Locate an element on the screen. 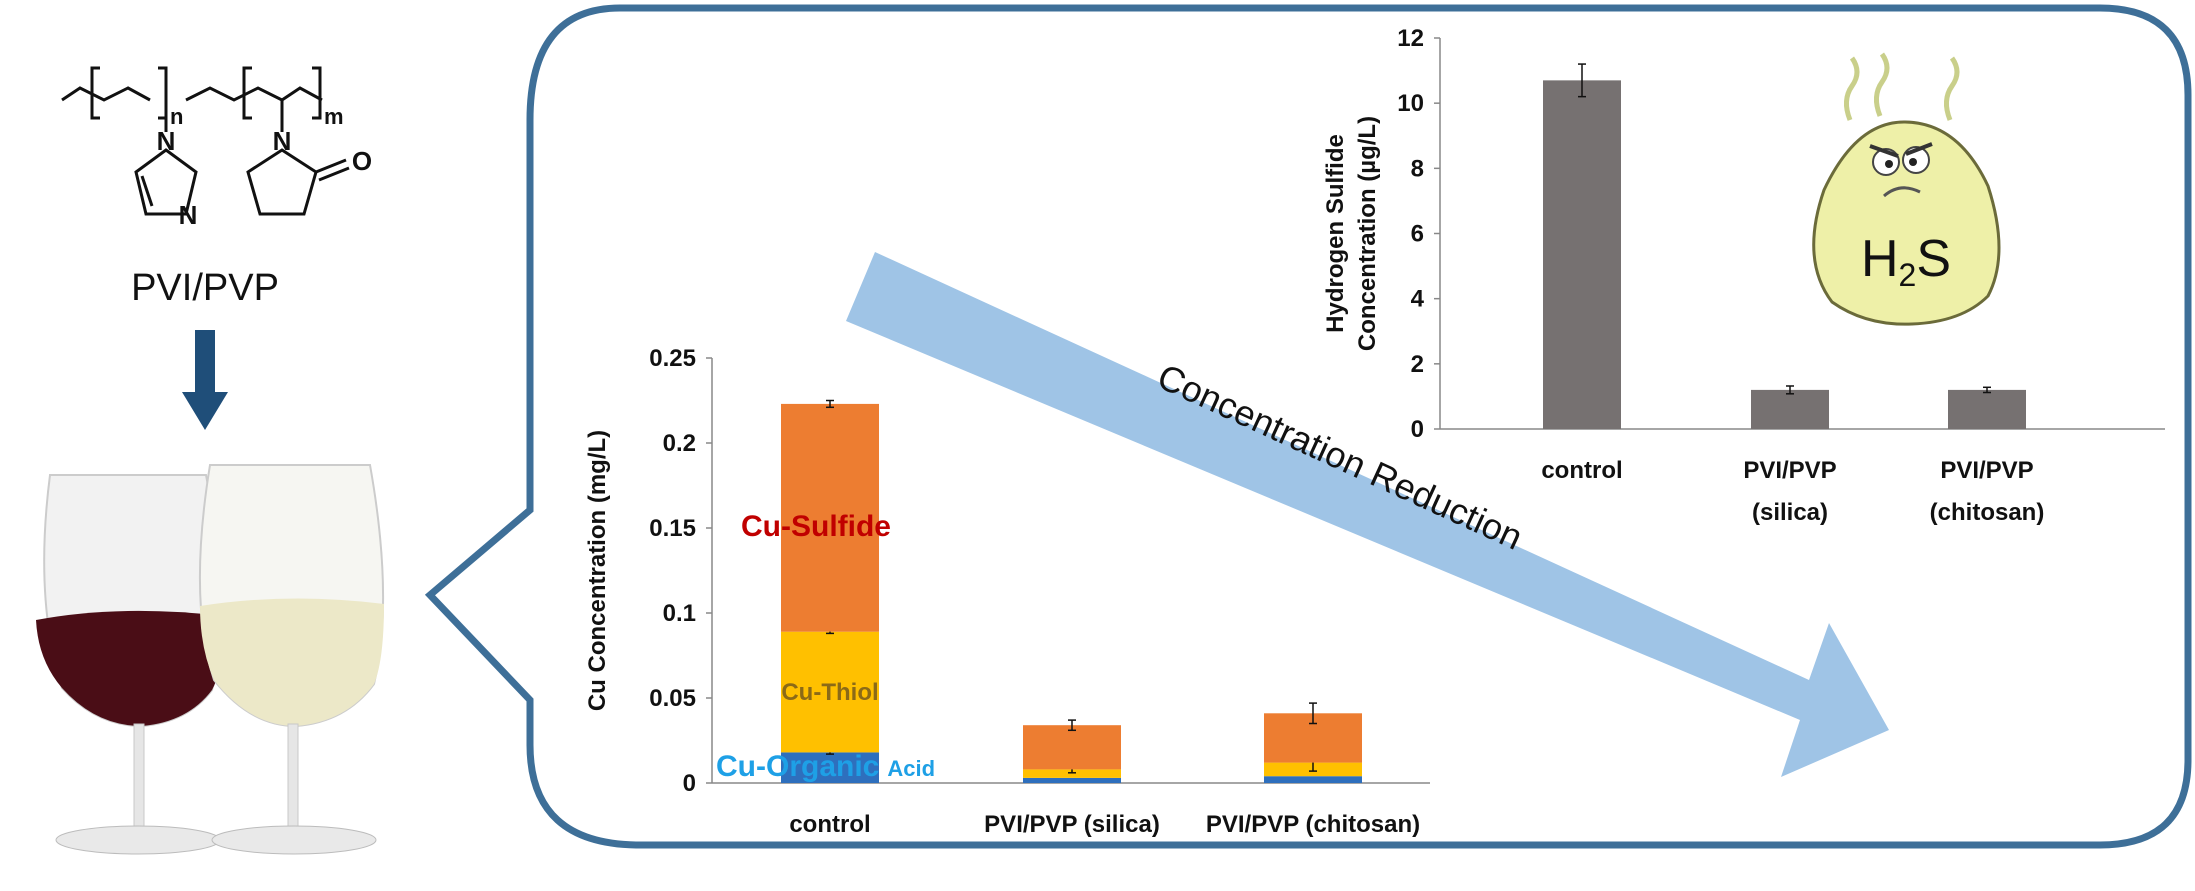 The height and width of the screenshot is (891, 2195). h2s-y-tick-label: 12 is located at coordinates (1410, 38).